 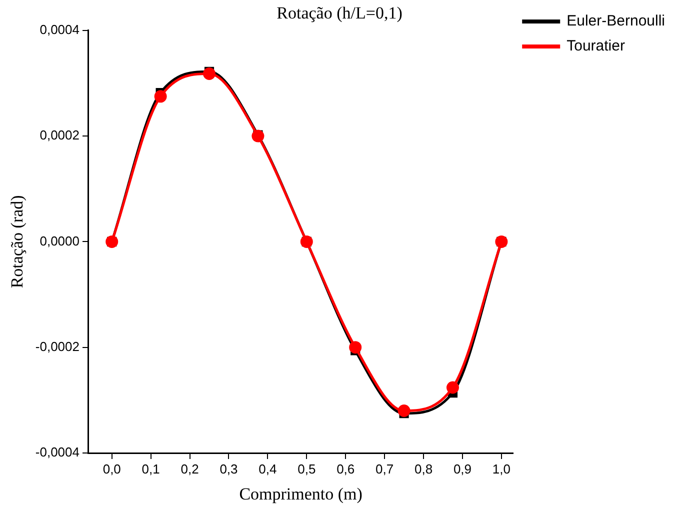 I want to click on x-tick-label: 0,2, so click(x=189, y=468).